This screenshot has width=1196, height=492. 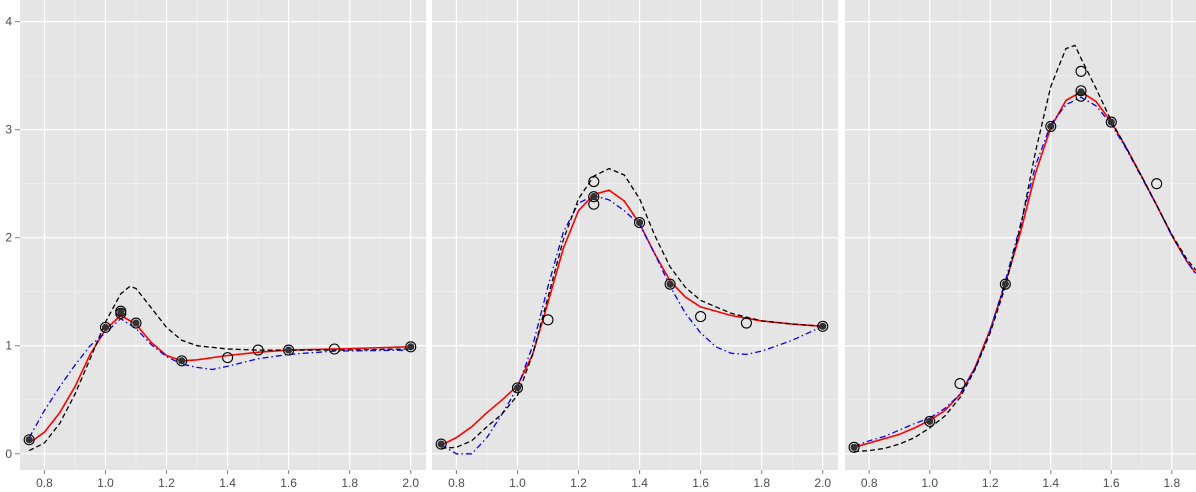 I want to click on y-tick-label: 3, so click(x=8, y=130).